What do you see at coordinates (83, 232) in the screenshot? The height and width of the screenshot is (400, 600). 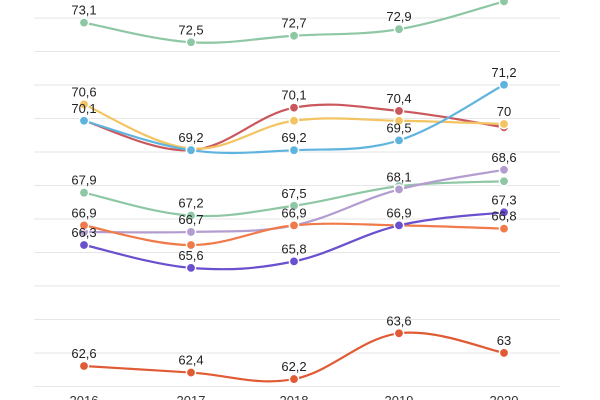 I see `data-label: 66,3` at bounding box center [83, 232].